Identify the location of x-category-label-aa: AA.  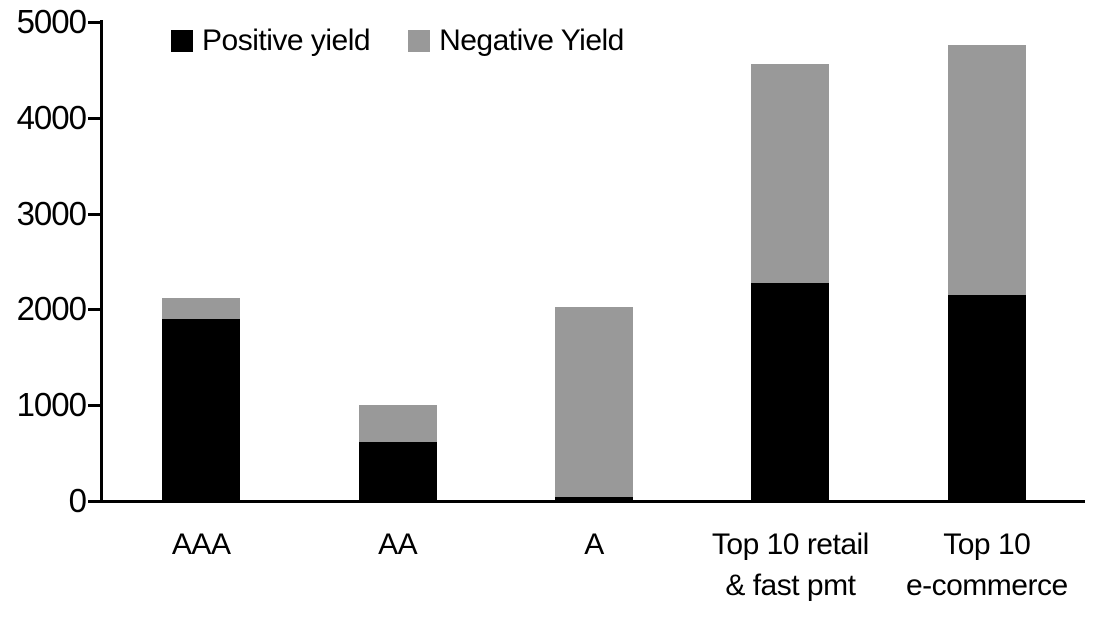
(398, 544).